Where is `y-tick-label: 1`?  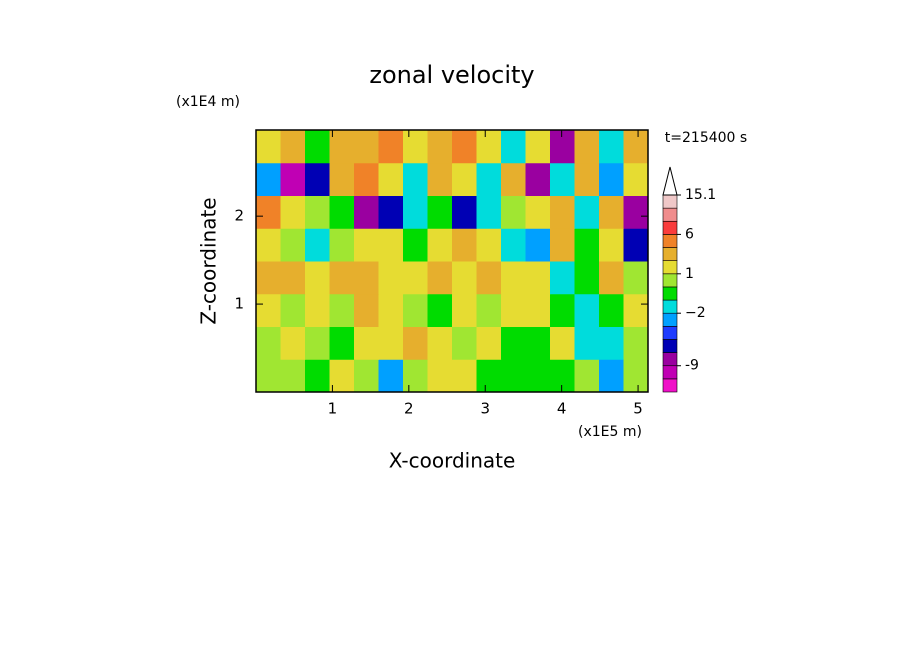 y-tick-label: 1 is located at coordinates (239, 304).